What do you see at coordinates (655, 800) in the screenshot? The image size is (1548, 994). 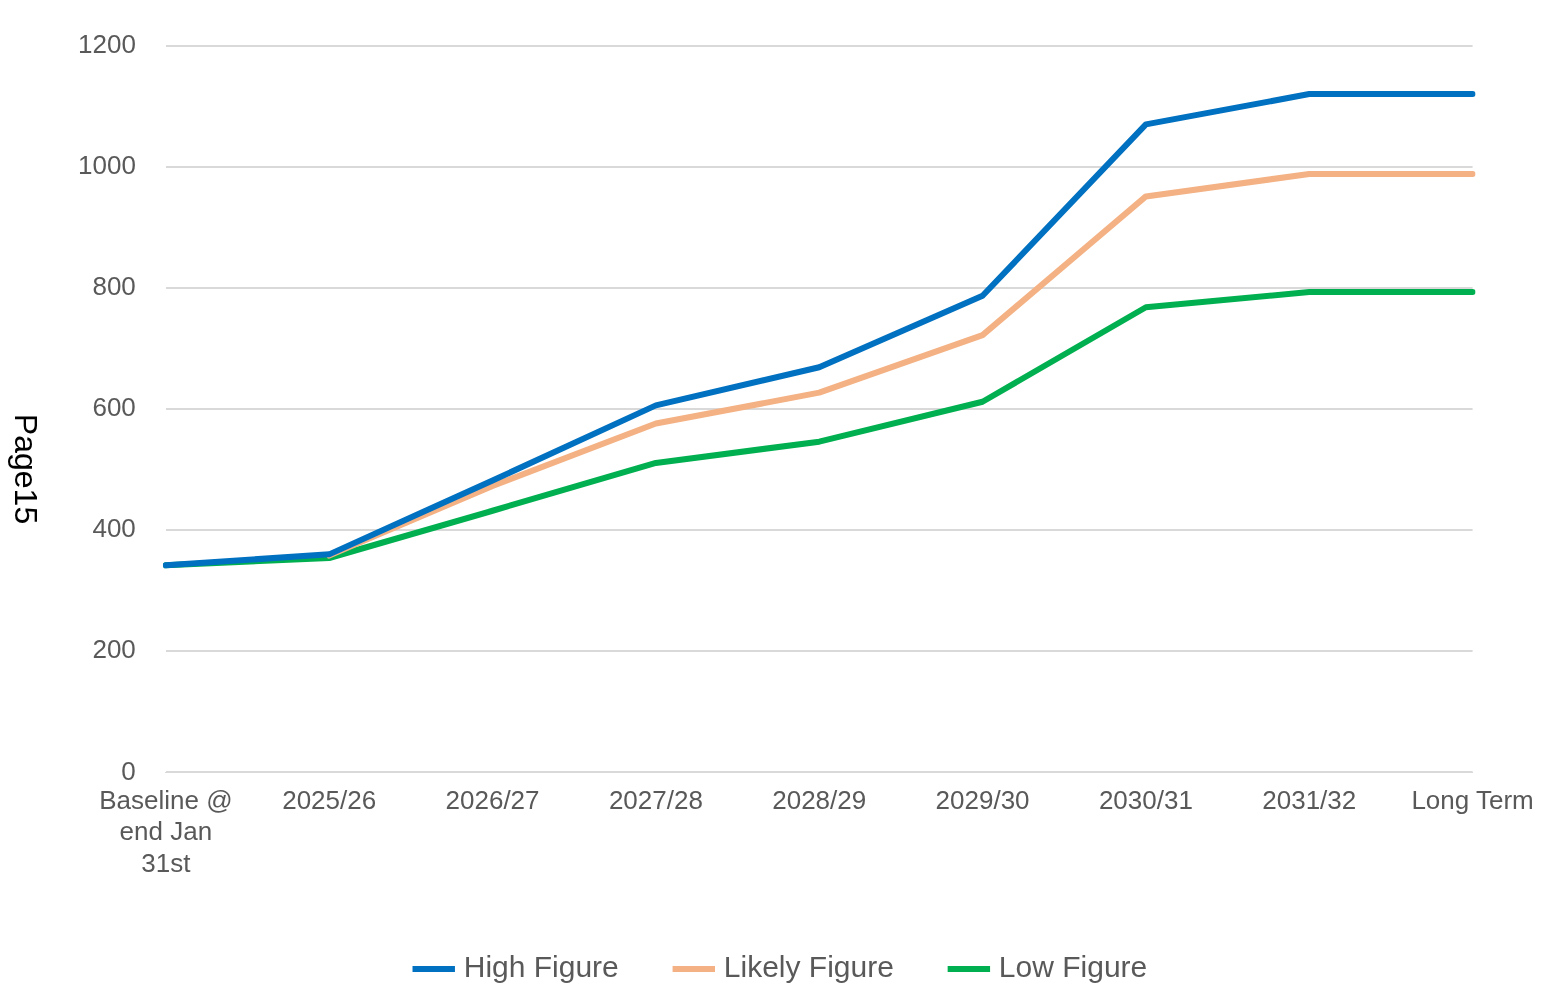 I see `x-tick-label: 2027/28` at bounding box center [655, 800].